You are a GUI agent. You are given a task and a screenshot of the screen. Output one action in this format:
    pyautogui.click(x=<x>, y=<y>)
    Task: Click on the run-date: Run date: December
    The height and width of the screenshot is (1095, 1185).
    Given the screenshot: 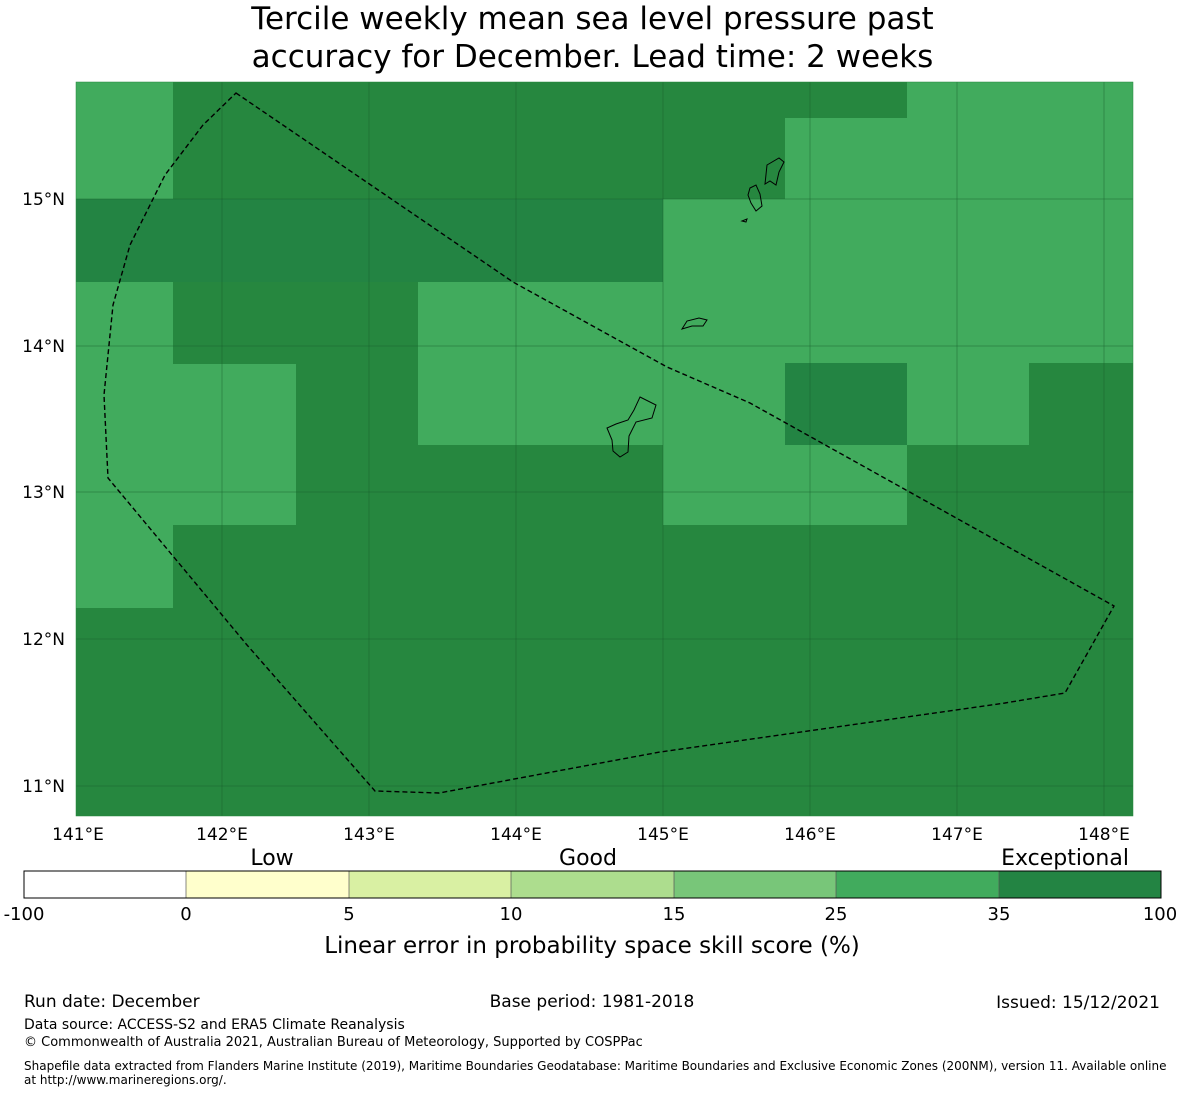 What is the action you would take?
    pyautogui.click(x=112, y=1002)
    